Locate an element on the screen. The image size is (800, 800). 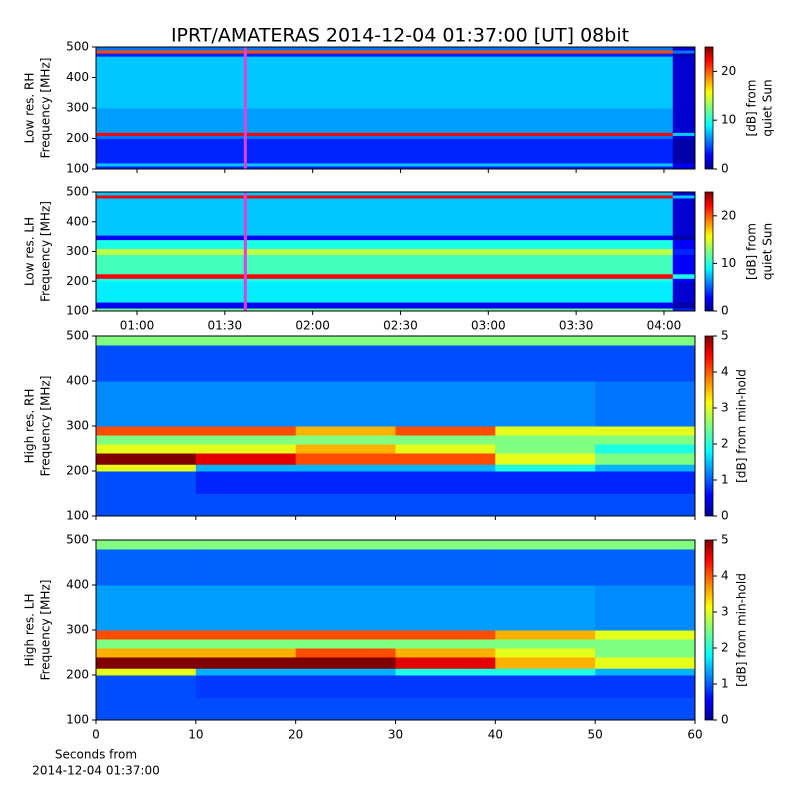
x-tick-label: 02:30 is located at coordinates (400, 326).